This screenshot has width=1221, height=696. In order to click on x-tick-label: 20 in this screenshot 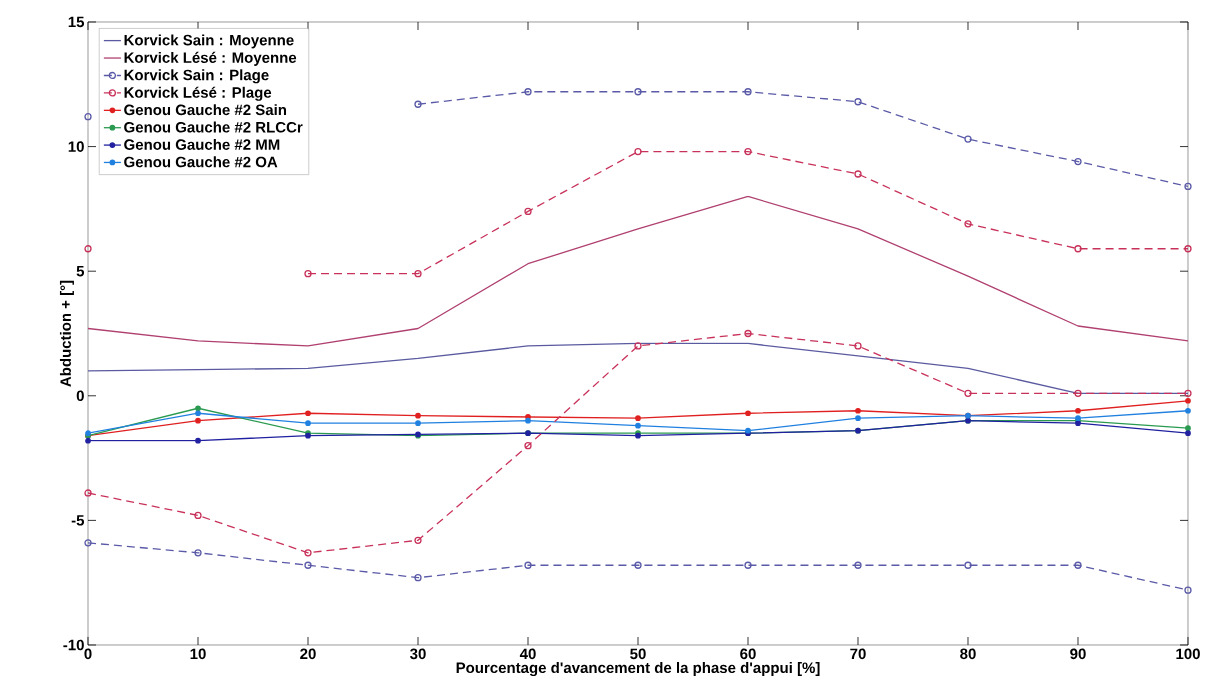, I will do `click(308, 654)`.